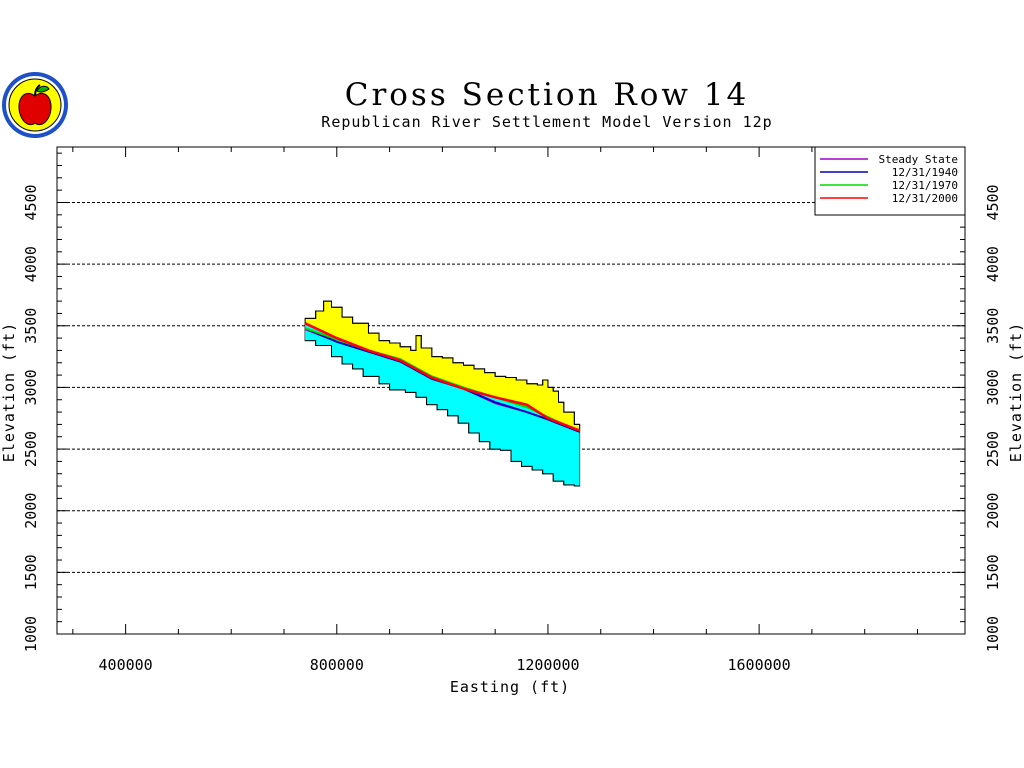 This screenshot has height=768, width=1024. What do you see at coordinates (1015, 392) in the screenshot?
I see `y-axis-label-right: Elevation (ft)` at bounding box center [1015, 392].